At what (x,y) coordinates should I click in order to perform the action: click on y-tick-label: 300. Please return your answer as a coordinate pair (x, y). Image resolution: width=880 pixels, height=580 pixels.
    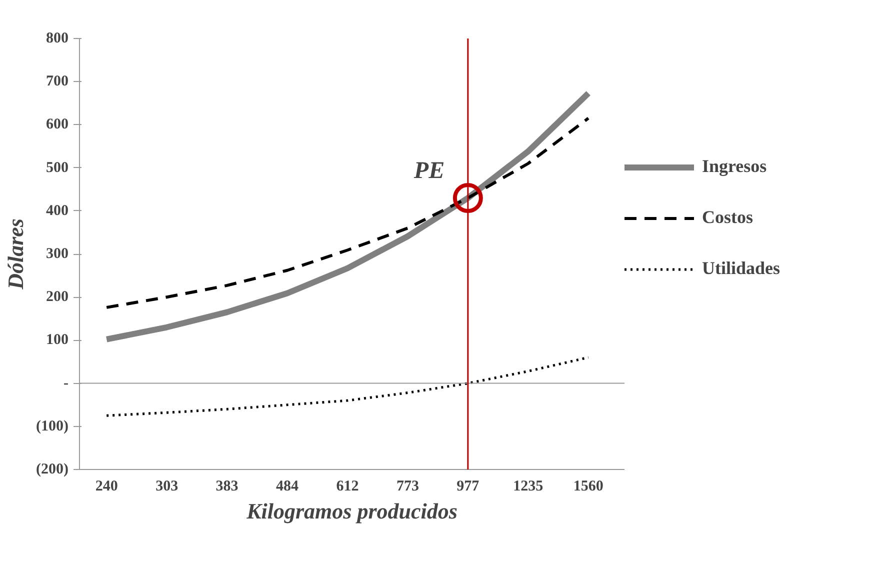
    Looking at the image, I should click on (57, 254).